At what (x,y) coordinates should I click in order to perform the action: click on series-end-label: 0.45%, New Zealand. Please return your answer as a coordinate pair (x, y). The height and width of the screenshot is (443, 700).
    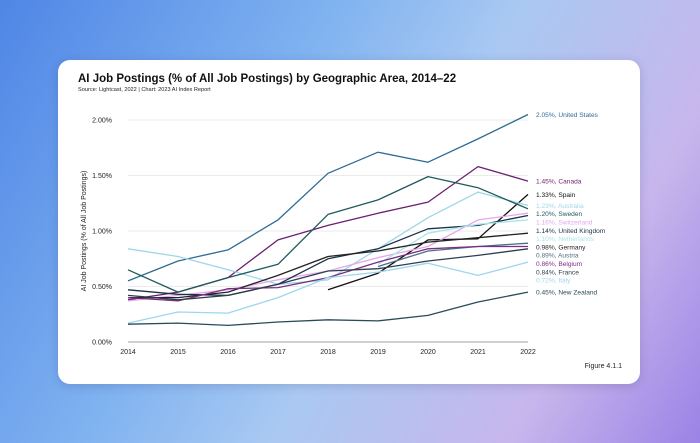
    Looking at the image, I should click on (567, 292).